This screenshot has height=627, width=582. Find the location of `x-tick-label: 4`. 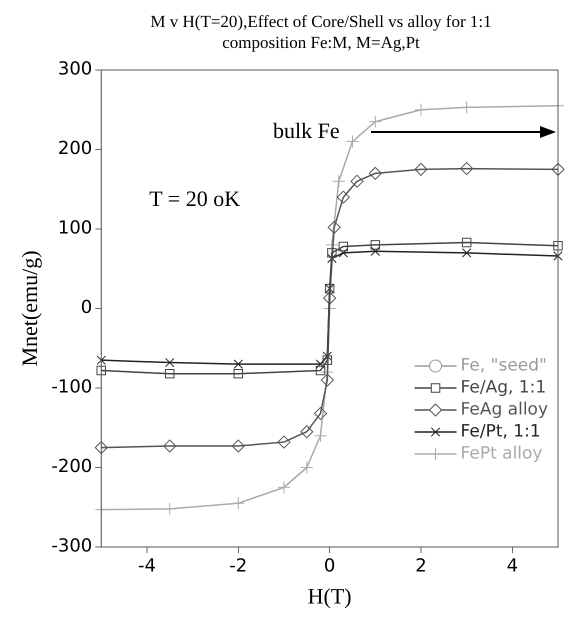

x-tick-label: 4 is located at coordinates (512, 565).